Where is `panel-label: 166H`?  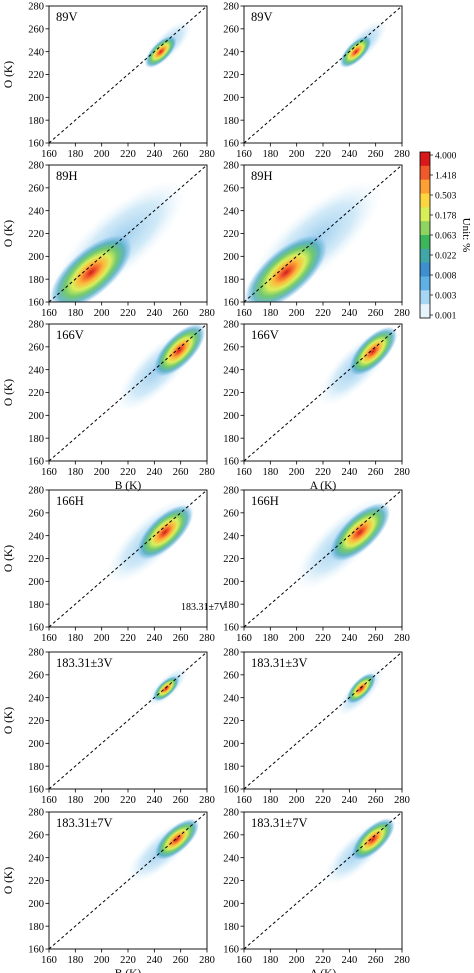
panel-label: 166H is located at coordinates (70, 501).